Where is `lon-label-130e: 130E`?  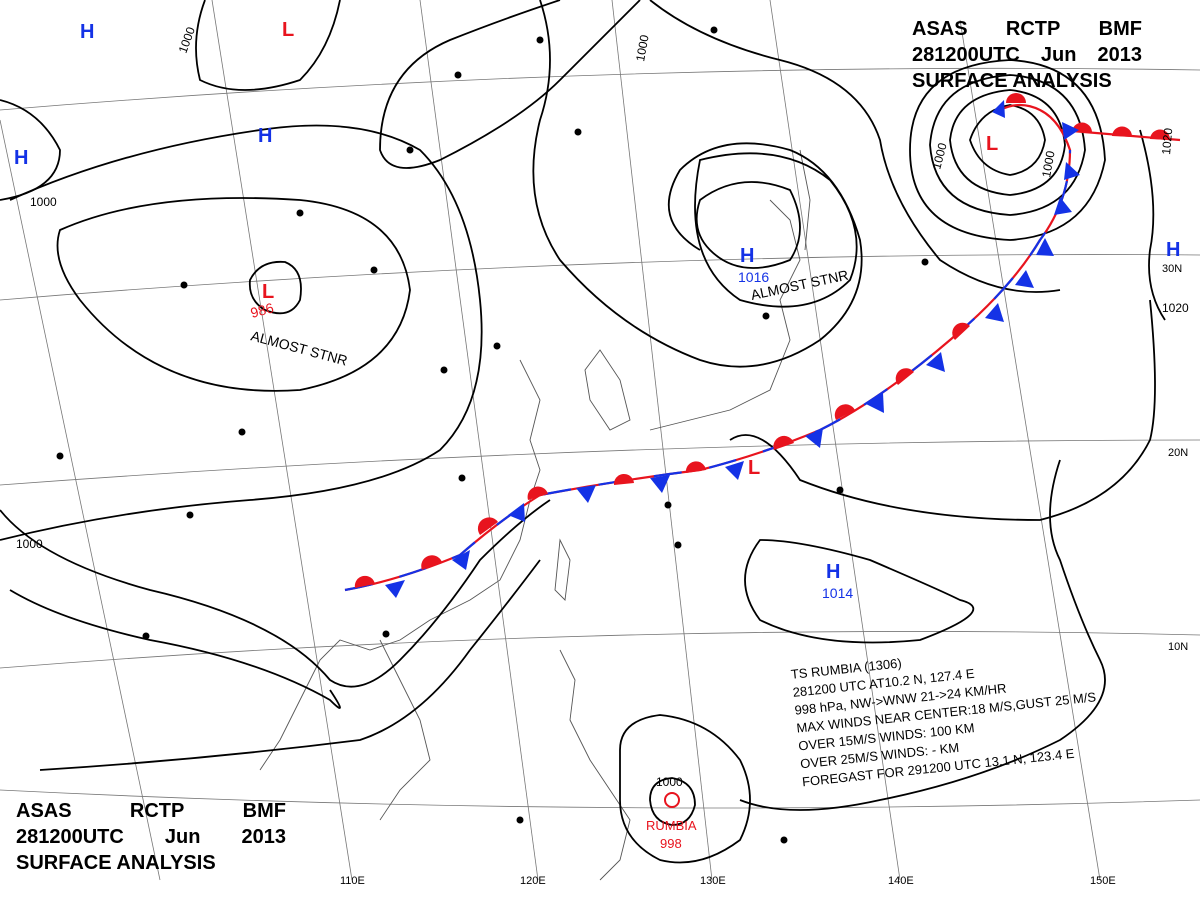 lon-label-130e: 130E is located at coordinates (713, 881).